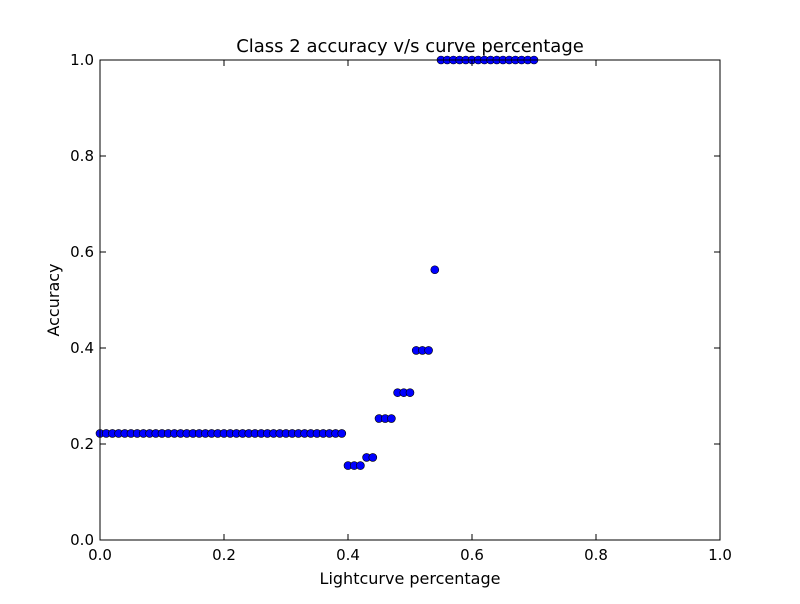 This screenshot has height=604, width=800. What do you see at coordinates (410, 46) in the screenshot?
I see `chart-title: Class 2 accuracy v/s curve percentage` at bounding box center [410, 46].